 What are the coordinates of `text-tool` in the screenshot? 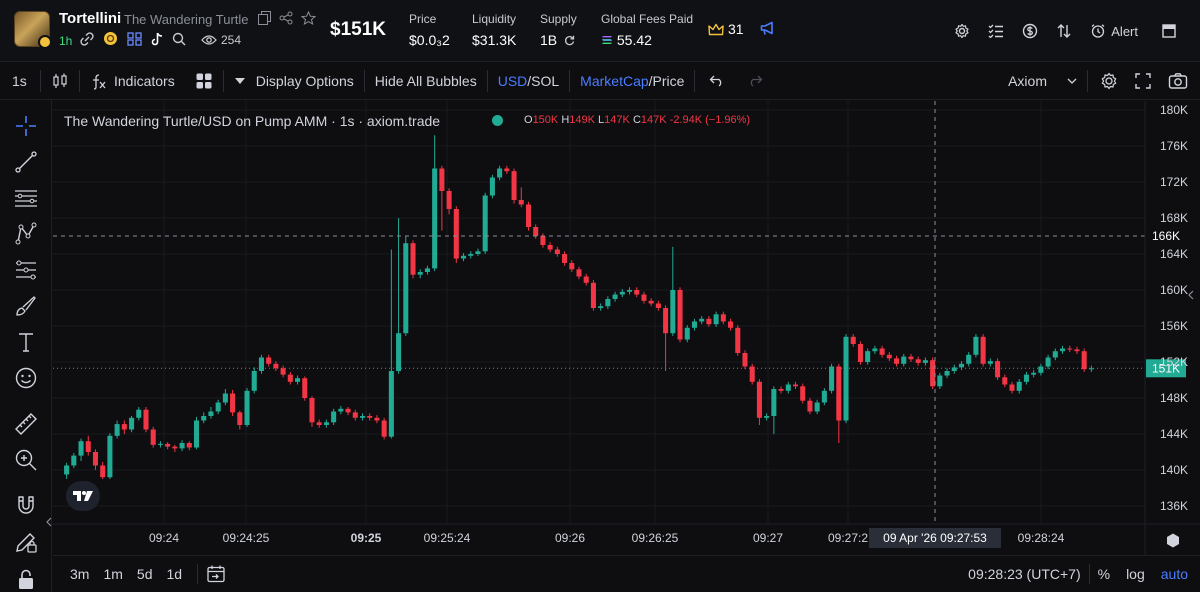 It's located at (26, 342).